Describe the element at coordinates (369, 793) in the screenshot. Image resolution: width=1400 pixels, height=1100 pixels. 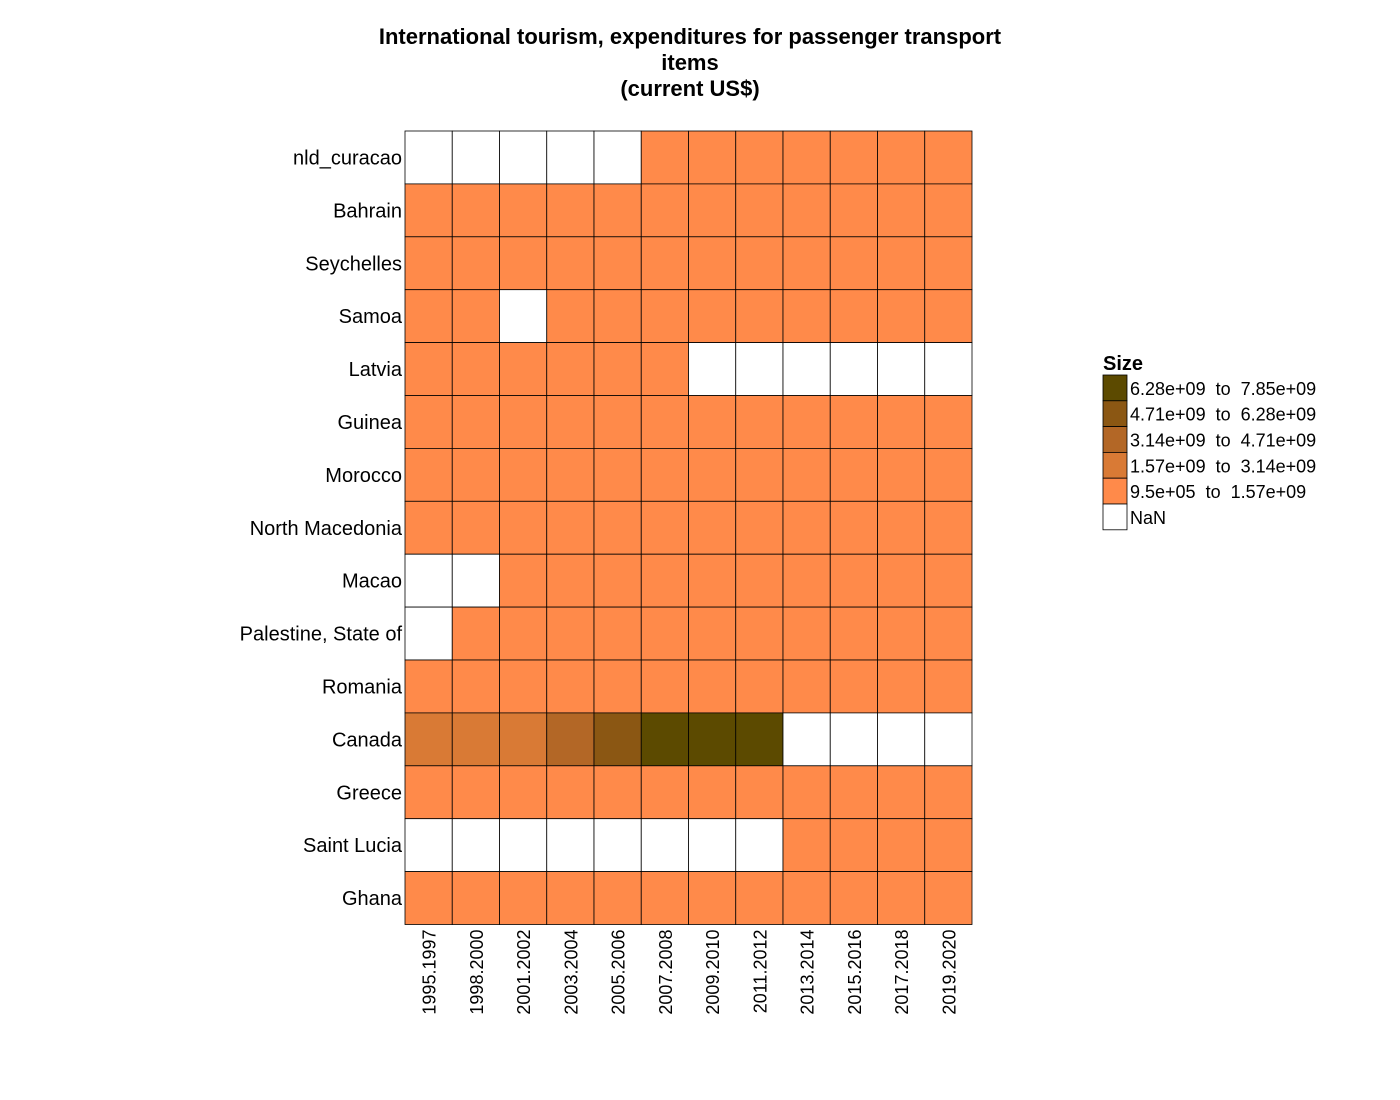
I see `row-label: Greece` at that location.